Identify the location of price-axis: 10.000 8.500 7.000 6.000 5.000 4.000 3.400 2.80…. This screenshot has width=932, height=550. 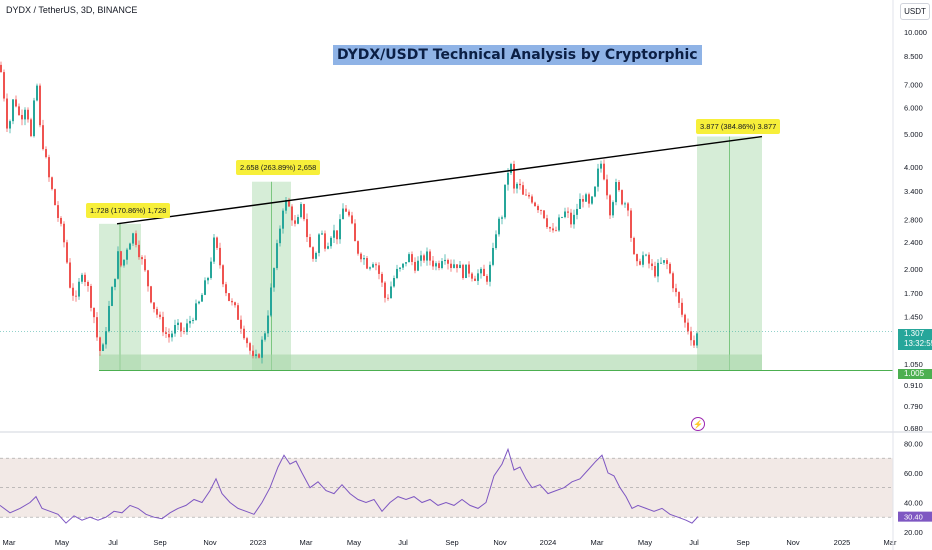
(915, 230).